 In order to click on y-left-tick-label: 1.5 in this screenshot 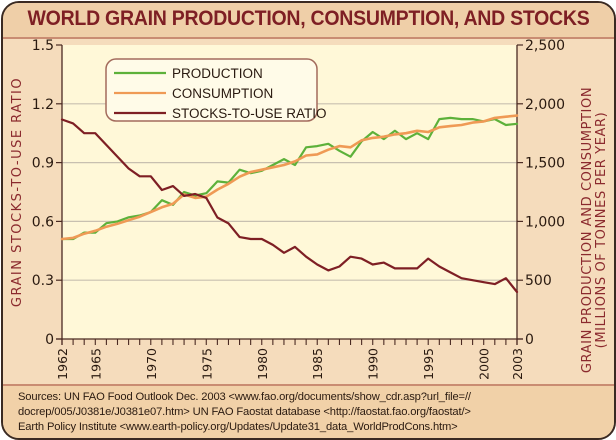, I will do `click(43, 46)`.